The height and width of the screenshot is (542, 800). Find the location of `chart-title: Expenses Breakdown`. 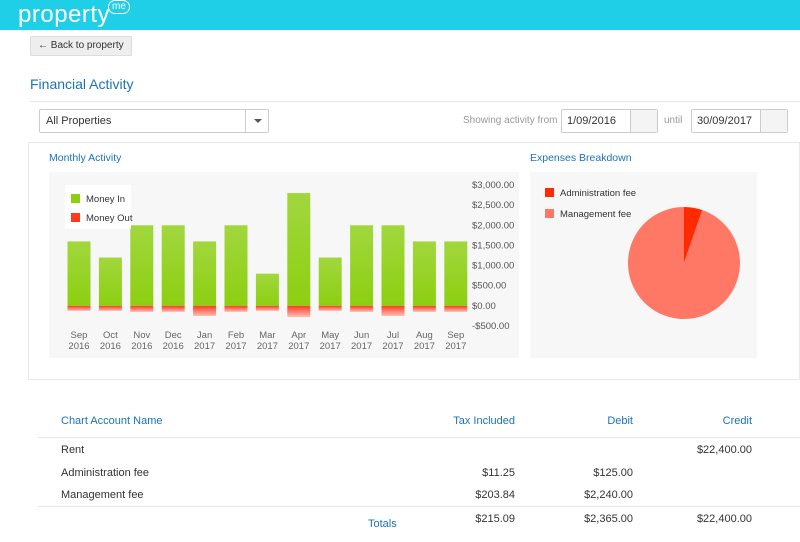

chart-title: Expenses Breakdown is located at coordinates (581, 158).